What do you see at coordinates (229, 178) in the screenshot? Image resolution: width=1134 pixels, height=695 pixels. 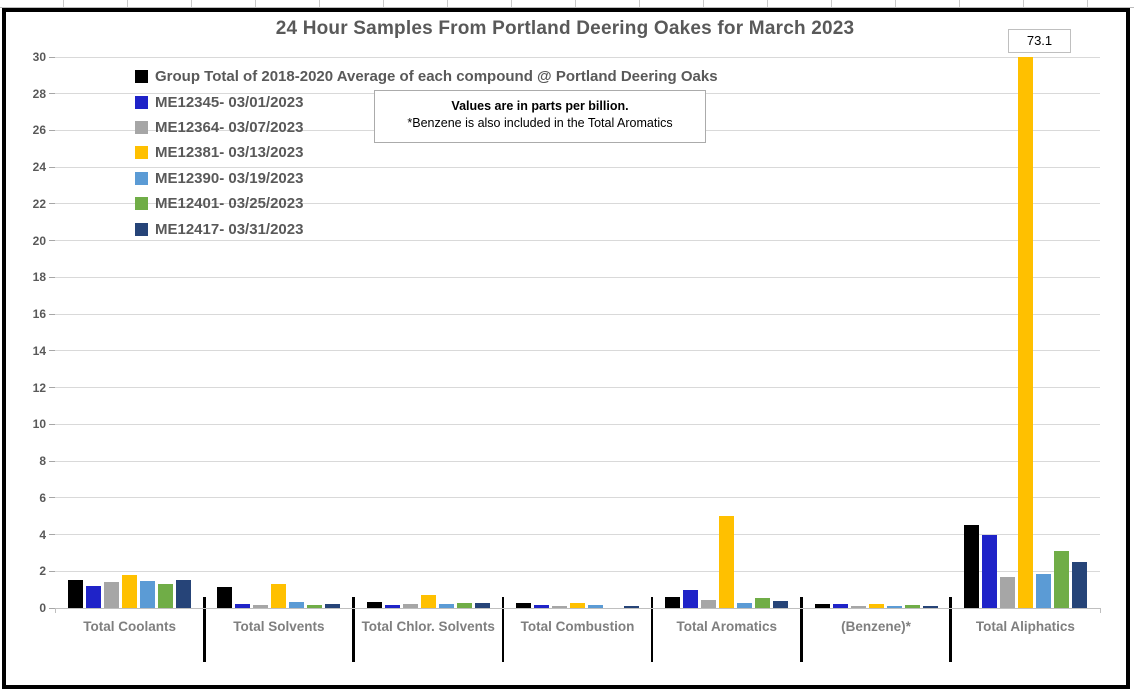 I see `legend-label: ME12390- 03/19/2023` at bounding box center [229, 178].